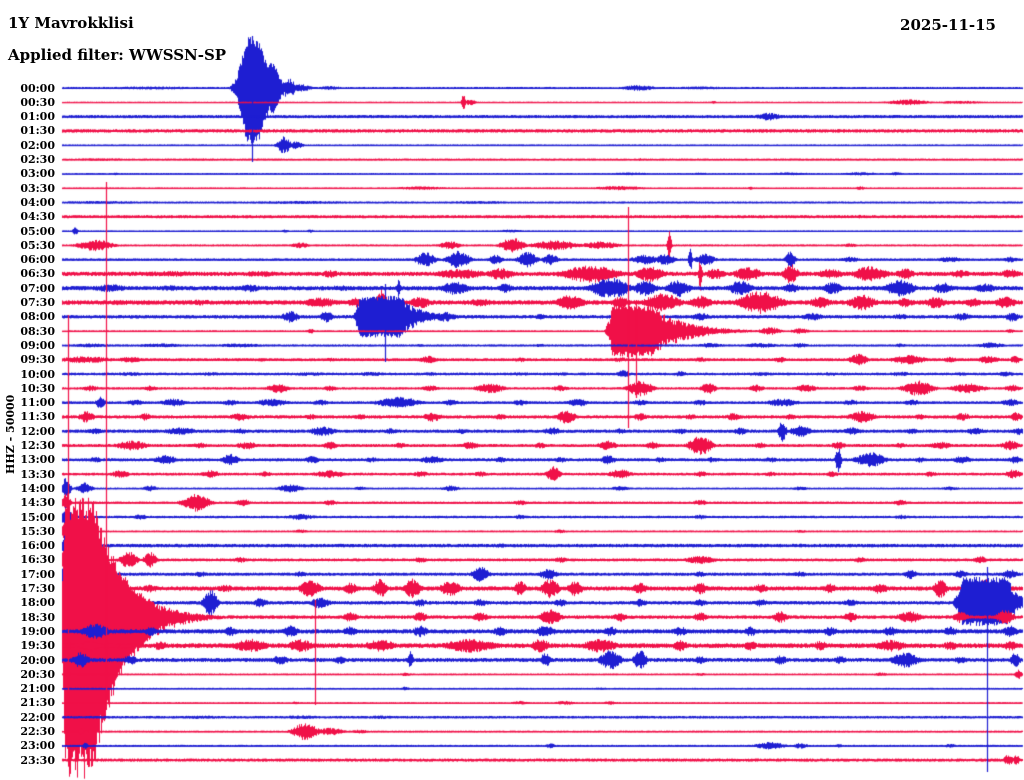  Describe the element at coordinates (37, 231) in the screenshot. I see `row-time-label: 05:00` at that location.